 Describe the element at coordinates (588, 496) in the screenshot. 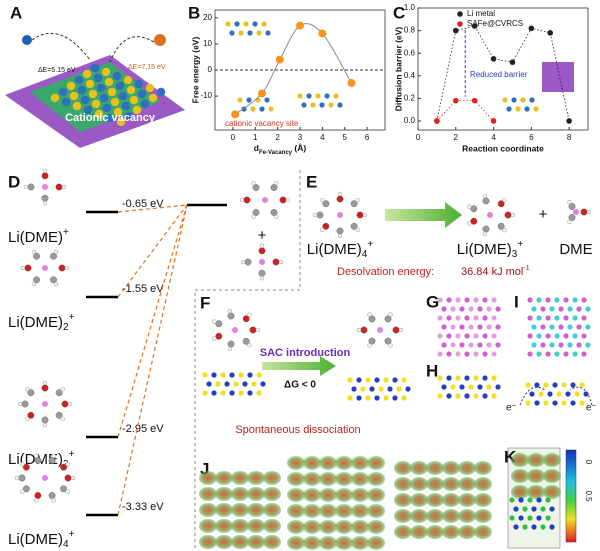

I see `colorbar-label: 0.5` at that location.